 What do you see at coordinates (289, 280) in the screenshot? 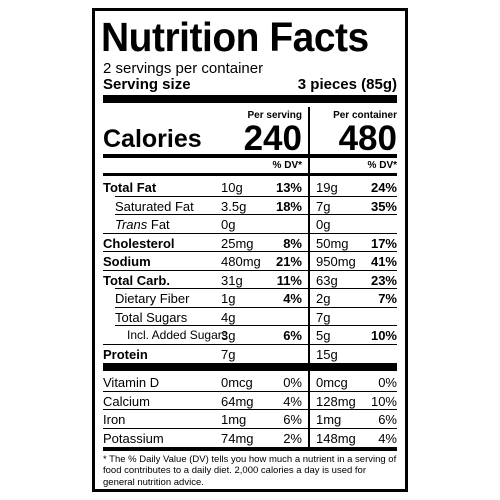
I see `daily-value: 11%` at bounding box center [289, 280].